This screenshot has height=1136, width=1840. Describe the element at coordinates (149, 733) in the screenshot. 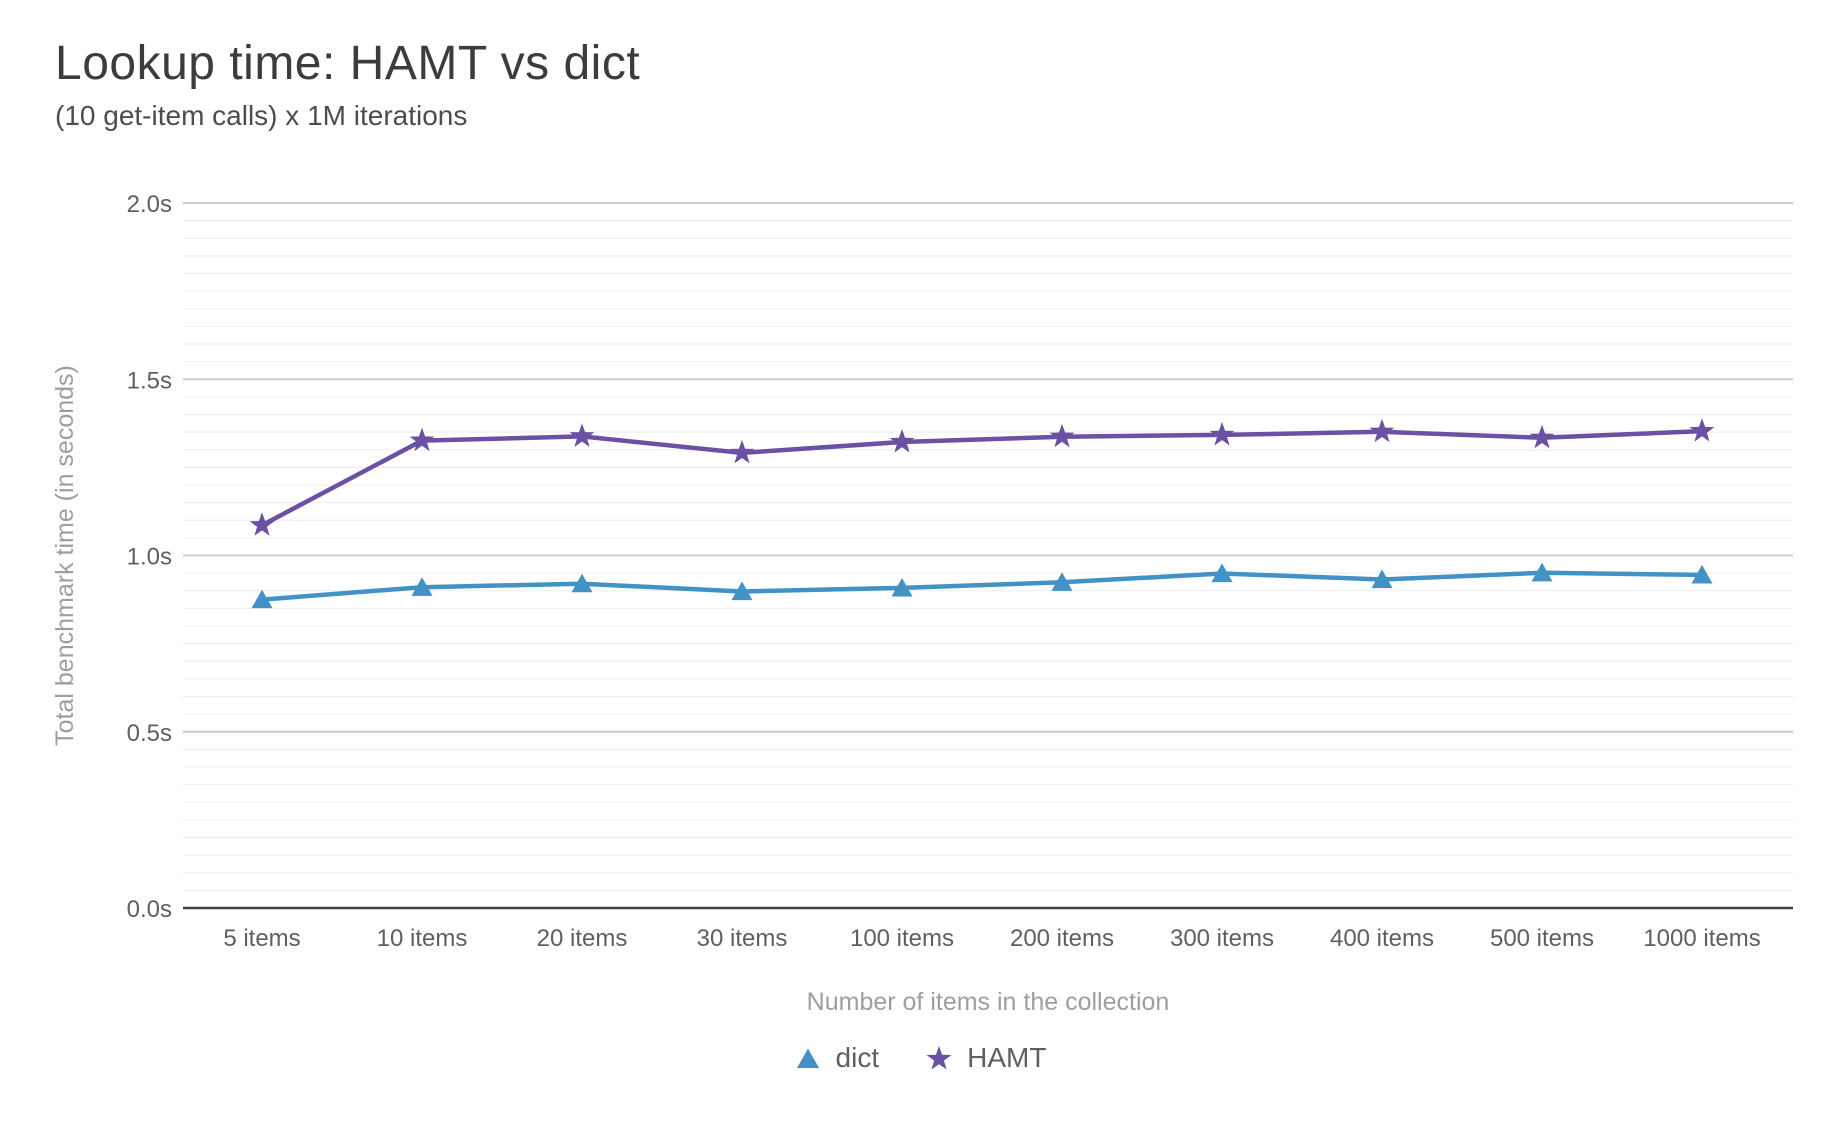

I see `y-tick-label: 0.5s` at that location.